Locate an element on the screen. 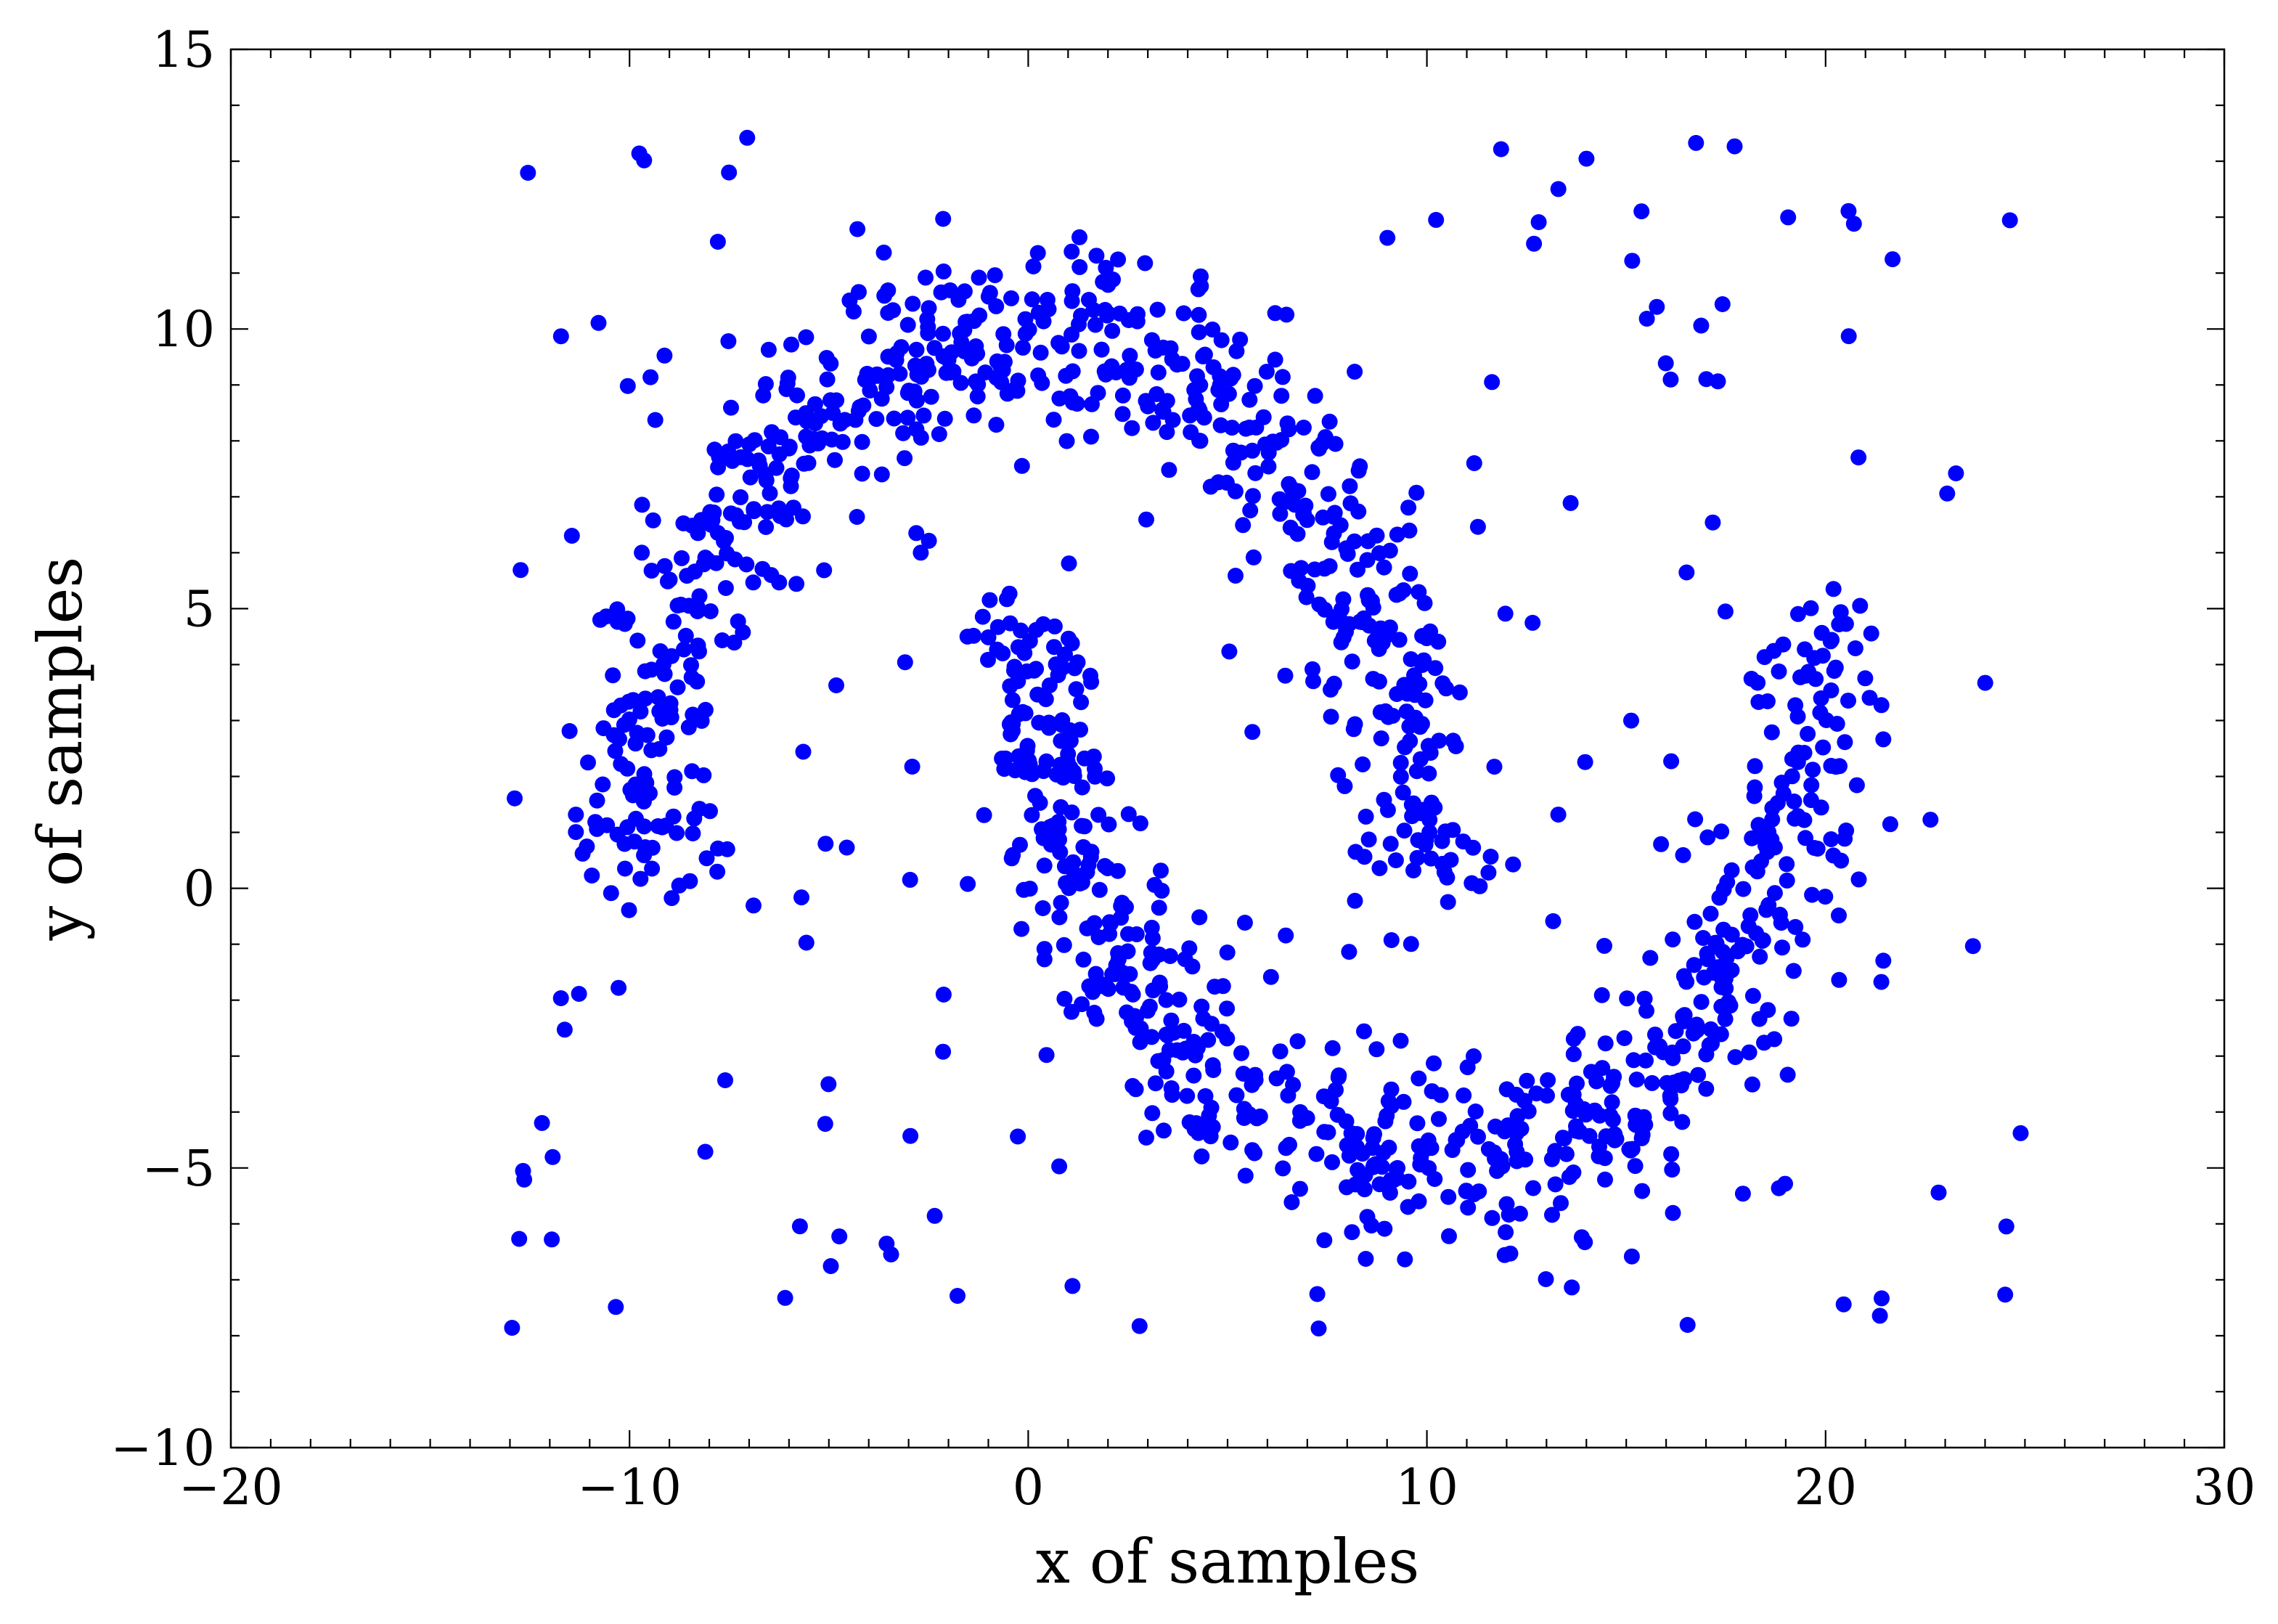 This screenshot has height=1624, width=2278. x-axis-label: x of samples is located at coordinates (1228, 1562).